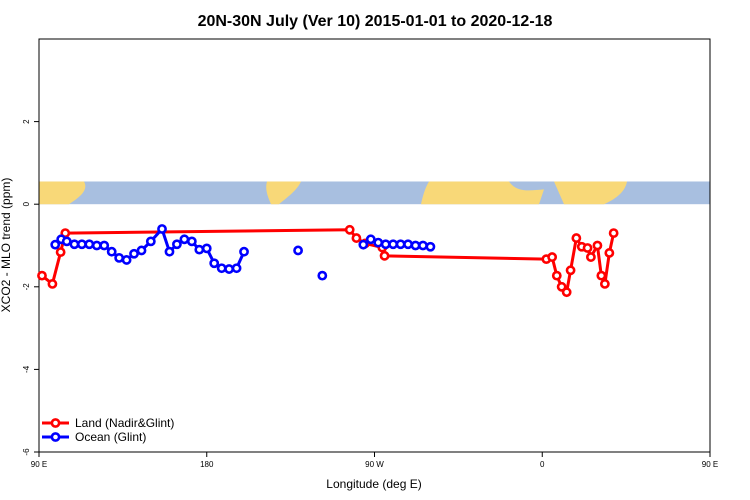 Image resolution: width=750 pixels, height=500 pixels. What do you see at coordinates (482, 193) in the screenshot?
I see `map-strip-land-africa-arabia` at bounding box center [482, 193].